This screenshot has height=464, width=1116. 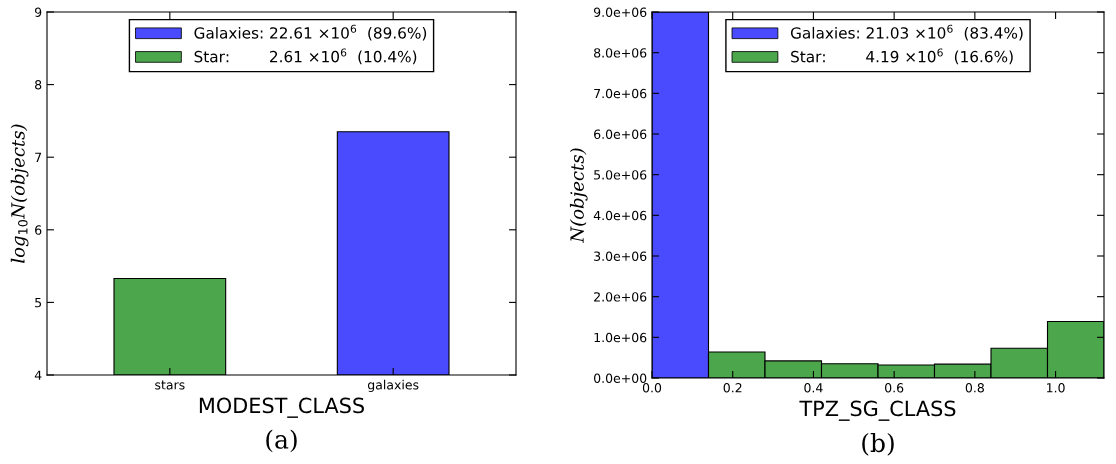 What do you see at coordinates (877, 410) in the screenshot?
I see `x-axis-title: TPZ_SG_CLASS` at bounding box center [877, 410].